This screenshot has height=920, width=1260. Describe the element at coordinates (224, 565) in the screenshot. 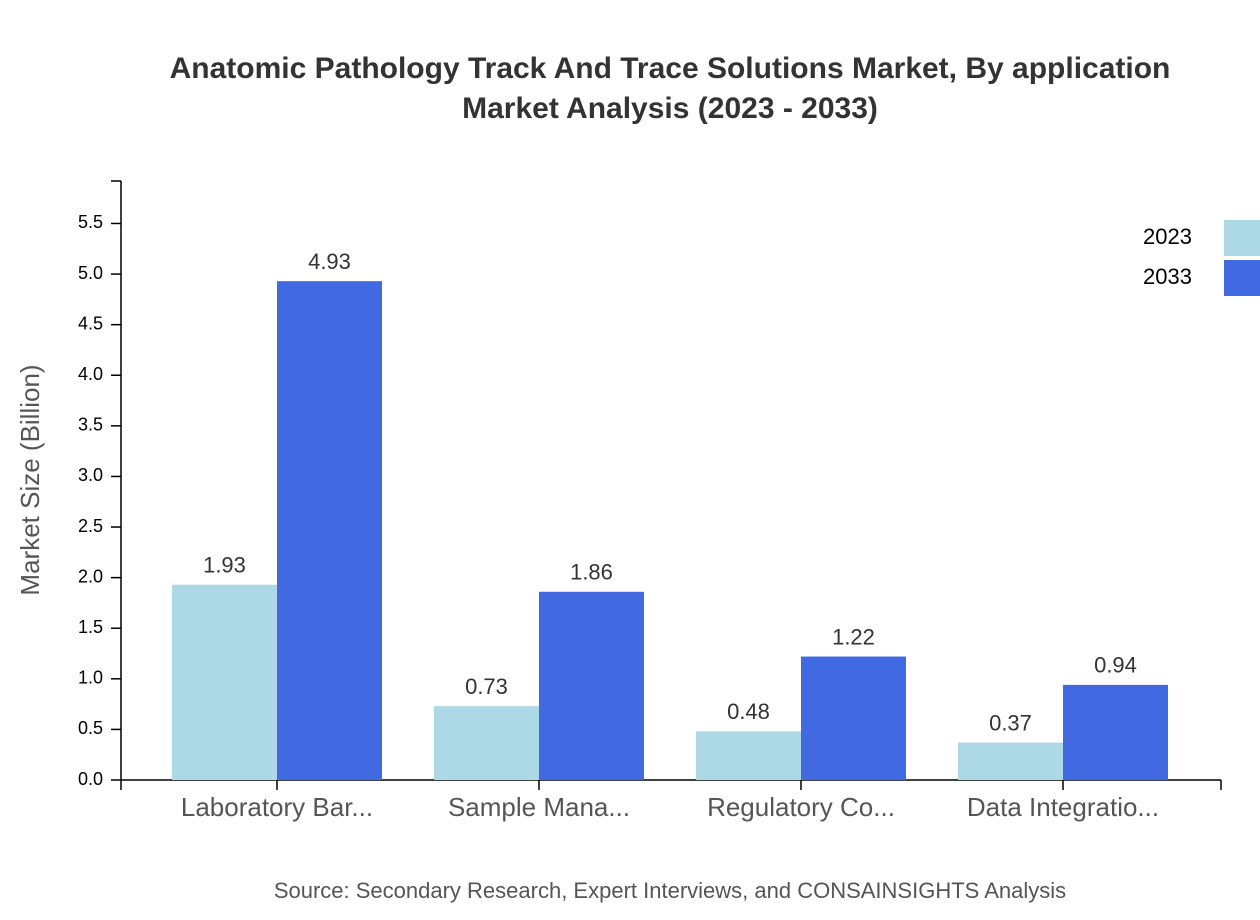

I see `value-label: 1.93` at that location.